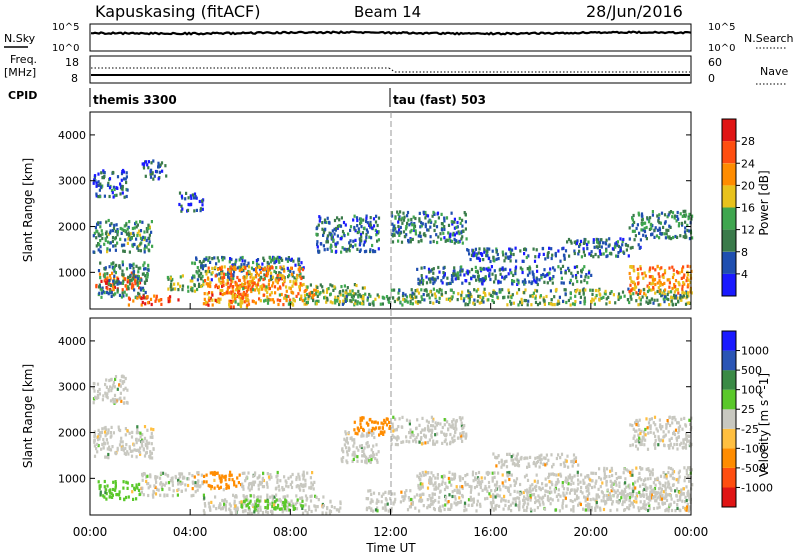  Describe the element at coordinates (28, 210) in the screenshot. I see `power-ylabel: Slant Range [km]` at that location.